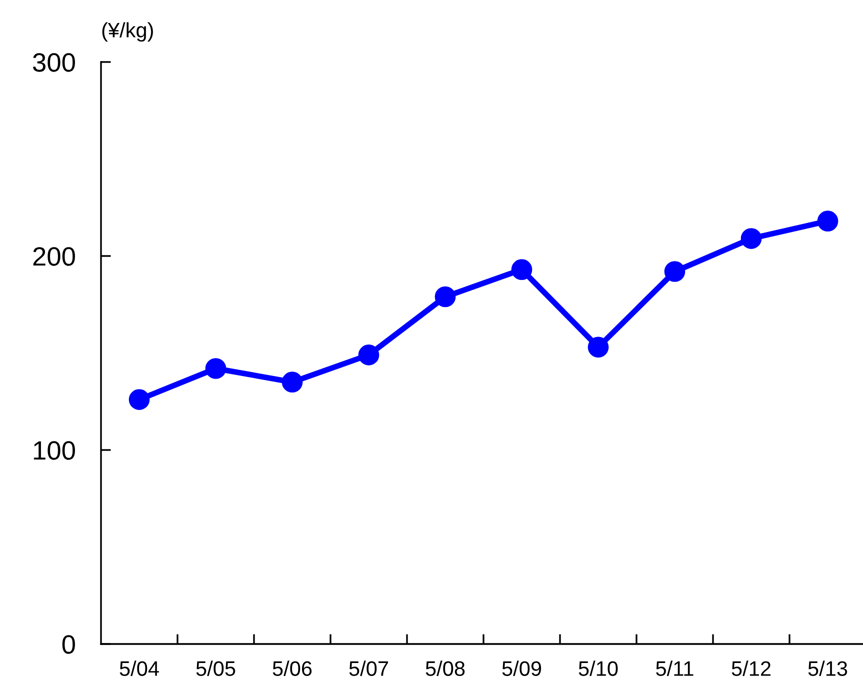 This screenshot has height=691, width=863. Describe the element at coordinates (368, 668) in the screenshot. I see `x-tick-label: 5/07` at that location.